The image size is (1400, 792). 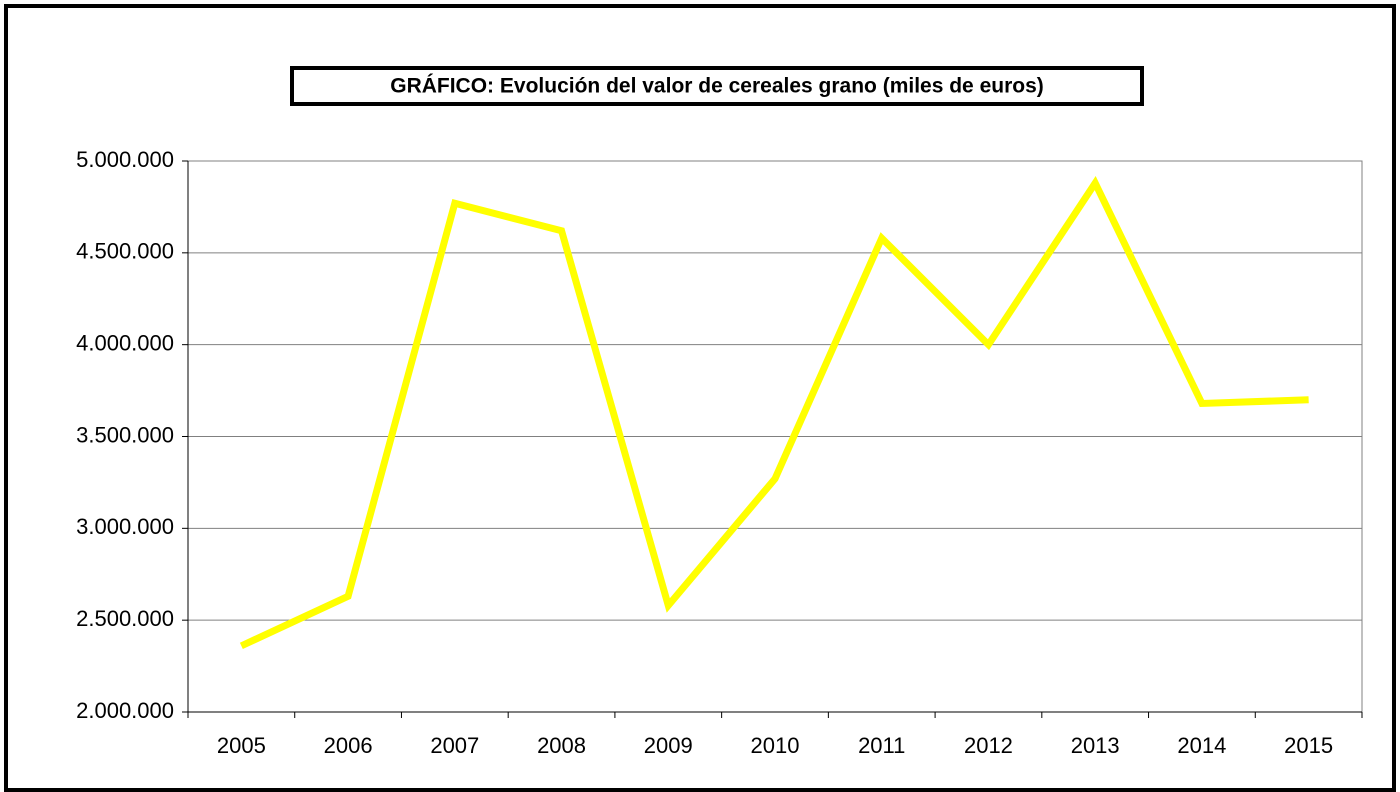 What do you see at coordinates (348, 745) in the screenshot?
I see `x-tick-label: 2006` at bounding box center [348, 745].